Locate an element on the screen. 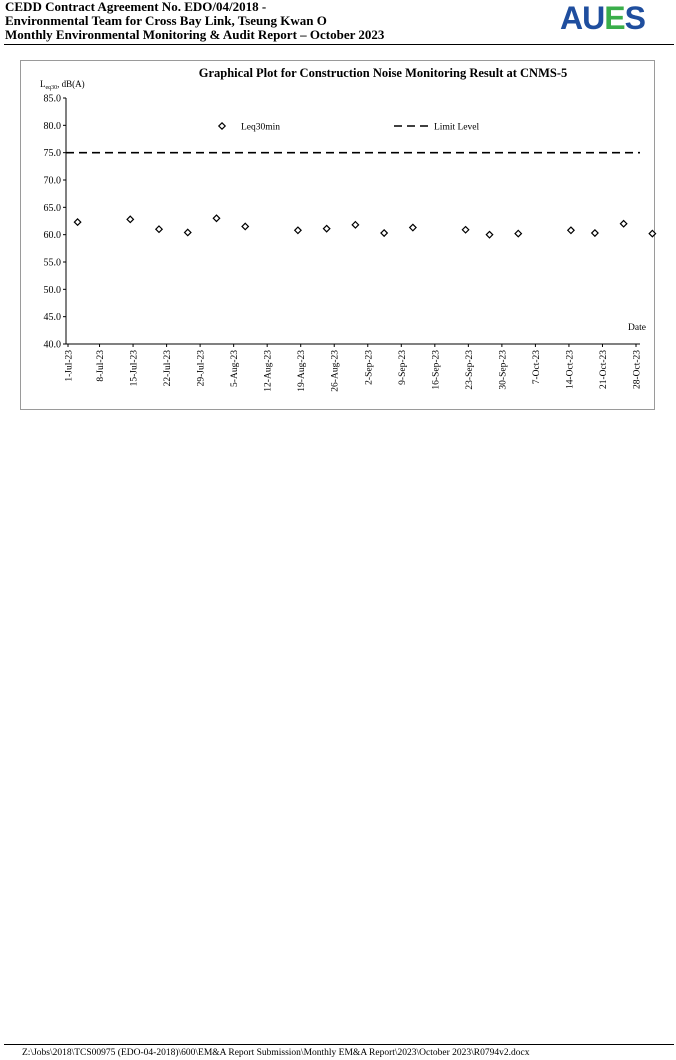 Image resolution: width=676 pixels, height=1060 pixels. footer-divider is located at coordinates (339, 1044).